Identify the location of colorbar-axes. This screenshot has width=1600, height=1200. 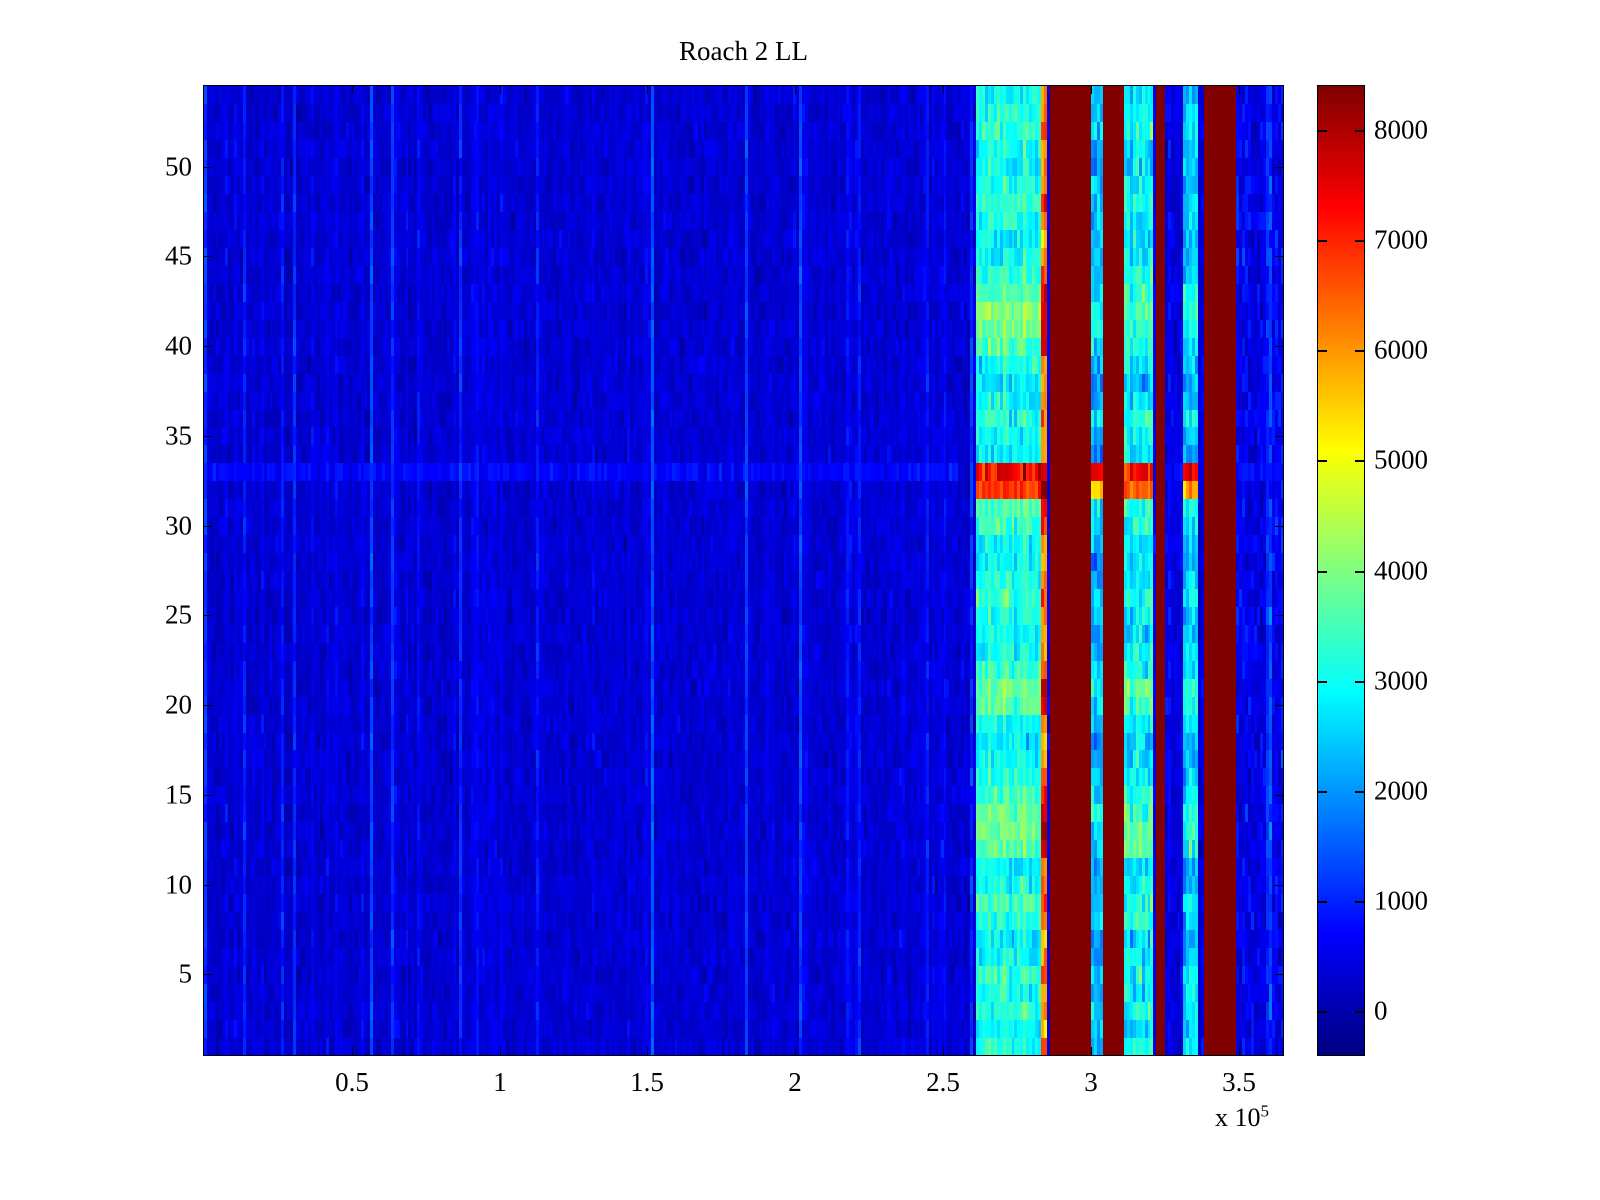
(1341, 570).